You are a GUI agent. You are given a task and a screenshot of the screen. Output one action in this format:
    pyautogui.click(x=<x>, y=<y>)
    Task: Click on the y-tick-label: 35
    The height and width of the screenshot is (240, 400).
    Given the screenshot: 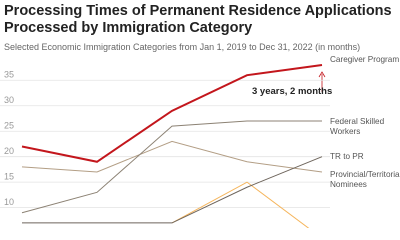 What is the action you would take?
    pyautogui.click(x=9, y=75)
    